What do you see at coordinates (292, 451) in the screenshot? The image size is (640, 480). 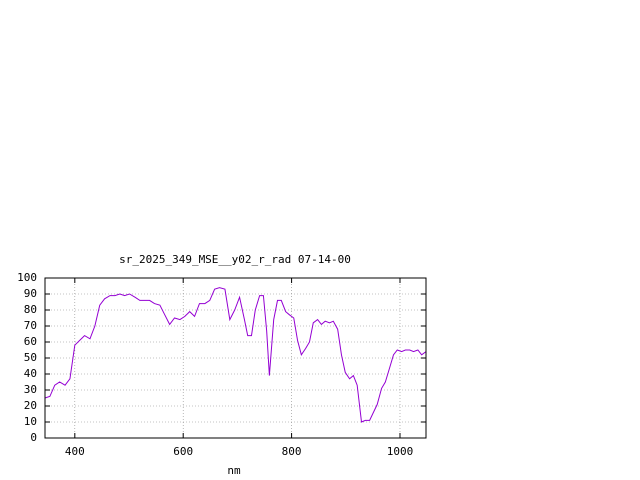 I see `x-tick-label: 800` at bounding box center [292, 451].